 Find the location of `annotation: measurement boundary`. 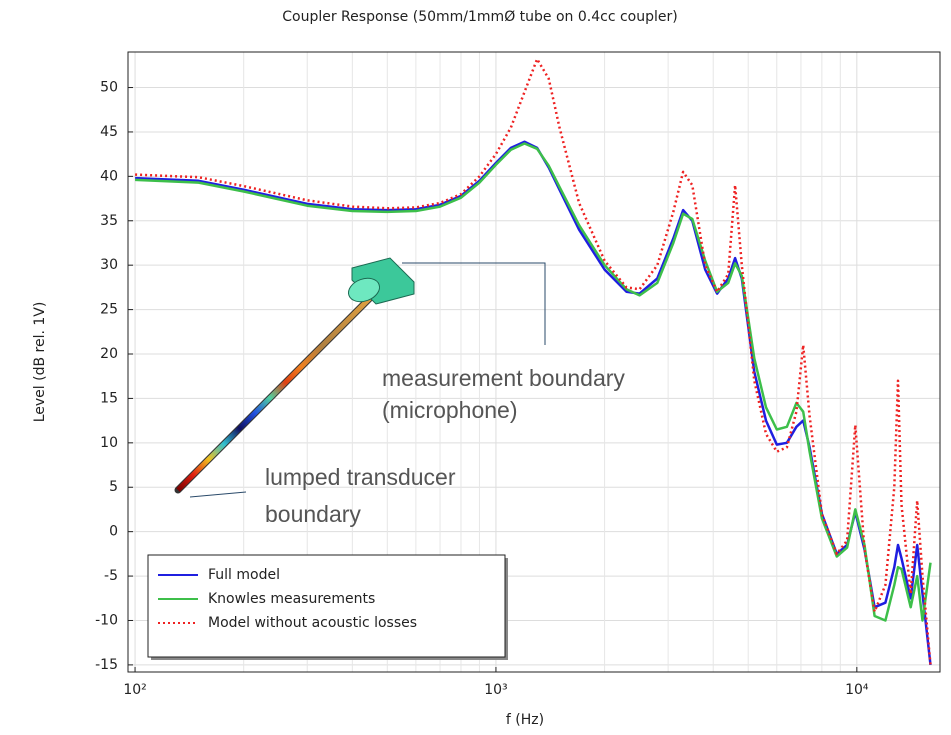

annotation: measurement boundary is located at coordinates (503, 378).